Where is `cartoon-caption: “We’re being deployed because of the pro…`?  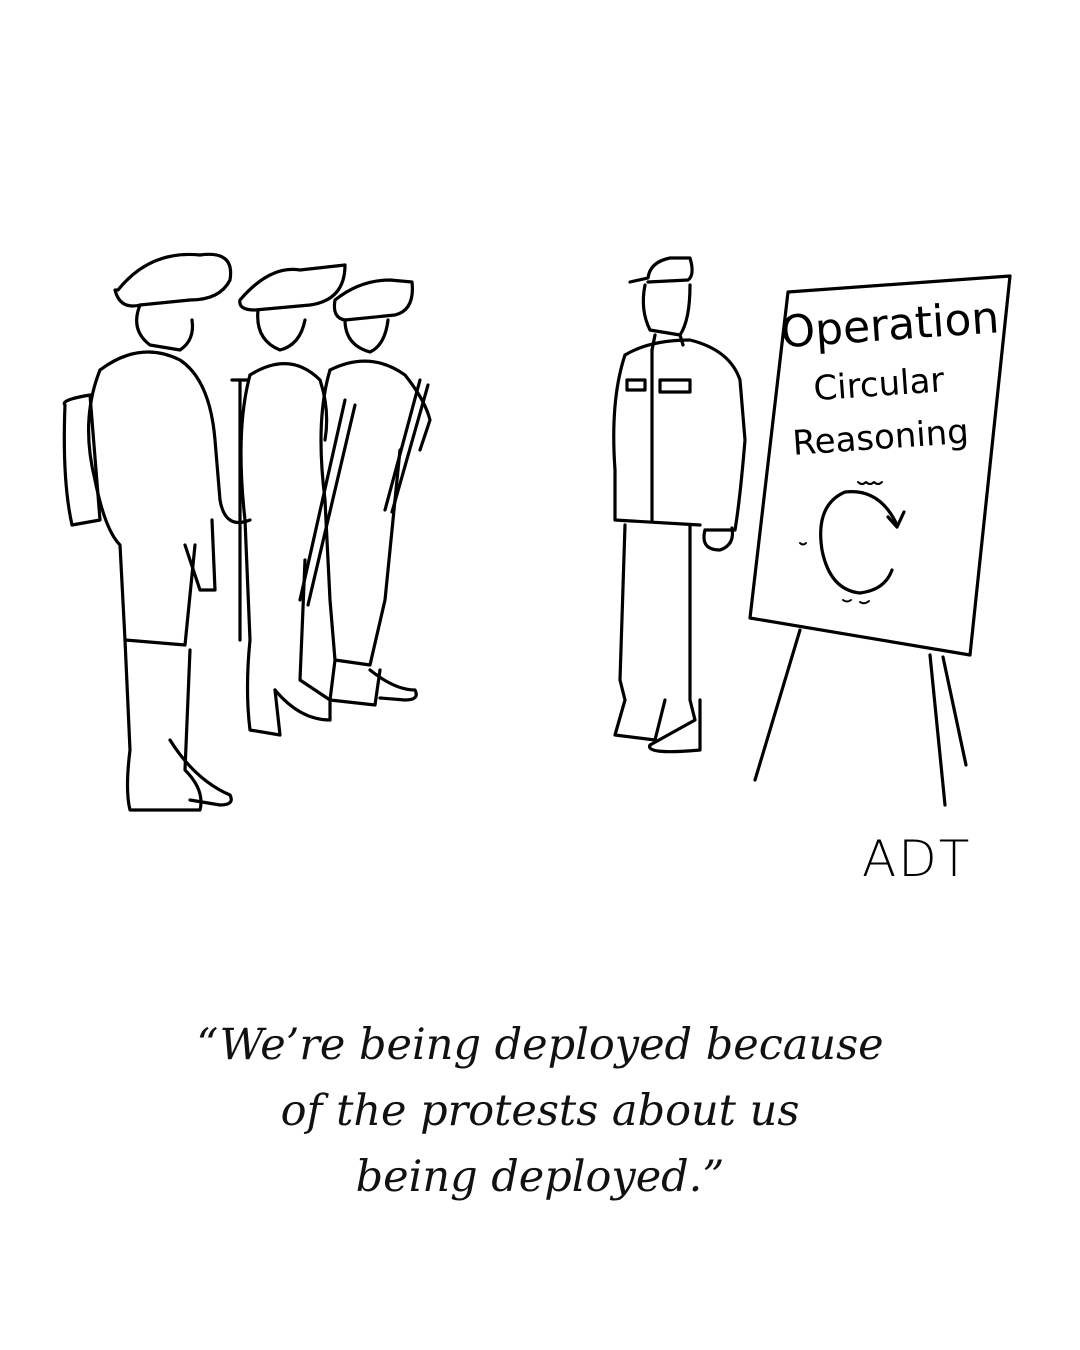 cartoon-caption: “We’re being deployed because of the pro… is located at coordinates (540, 1111).